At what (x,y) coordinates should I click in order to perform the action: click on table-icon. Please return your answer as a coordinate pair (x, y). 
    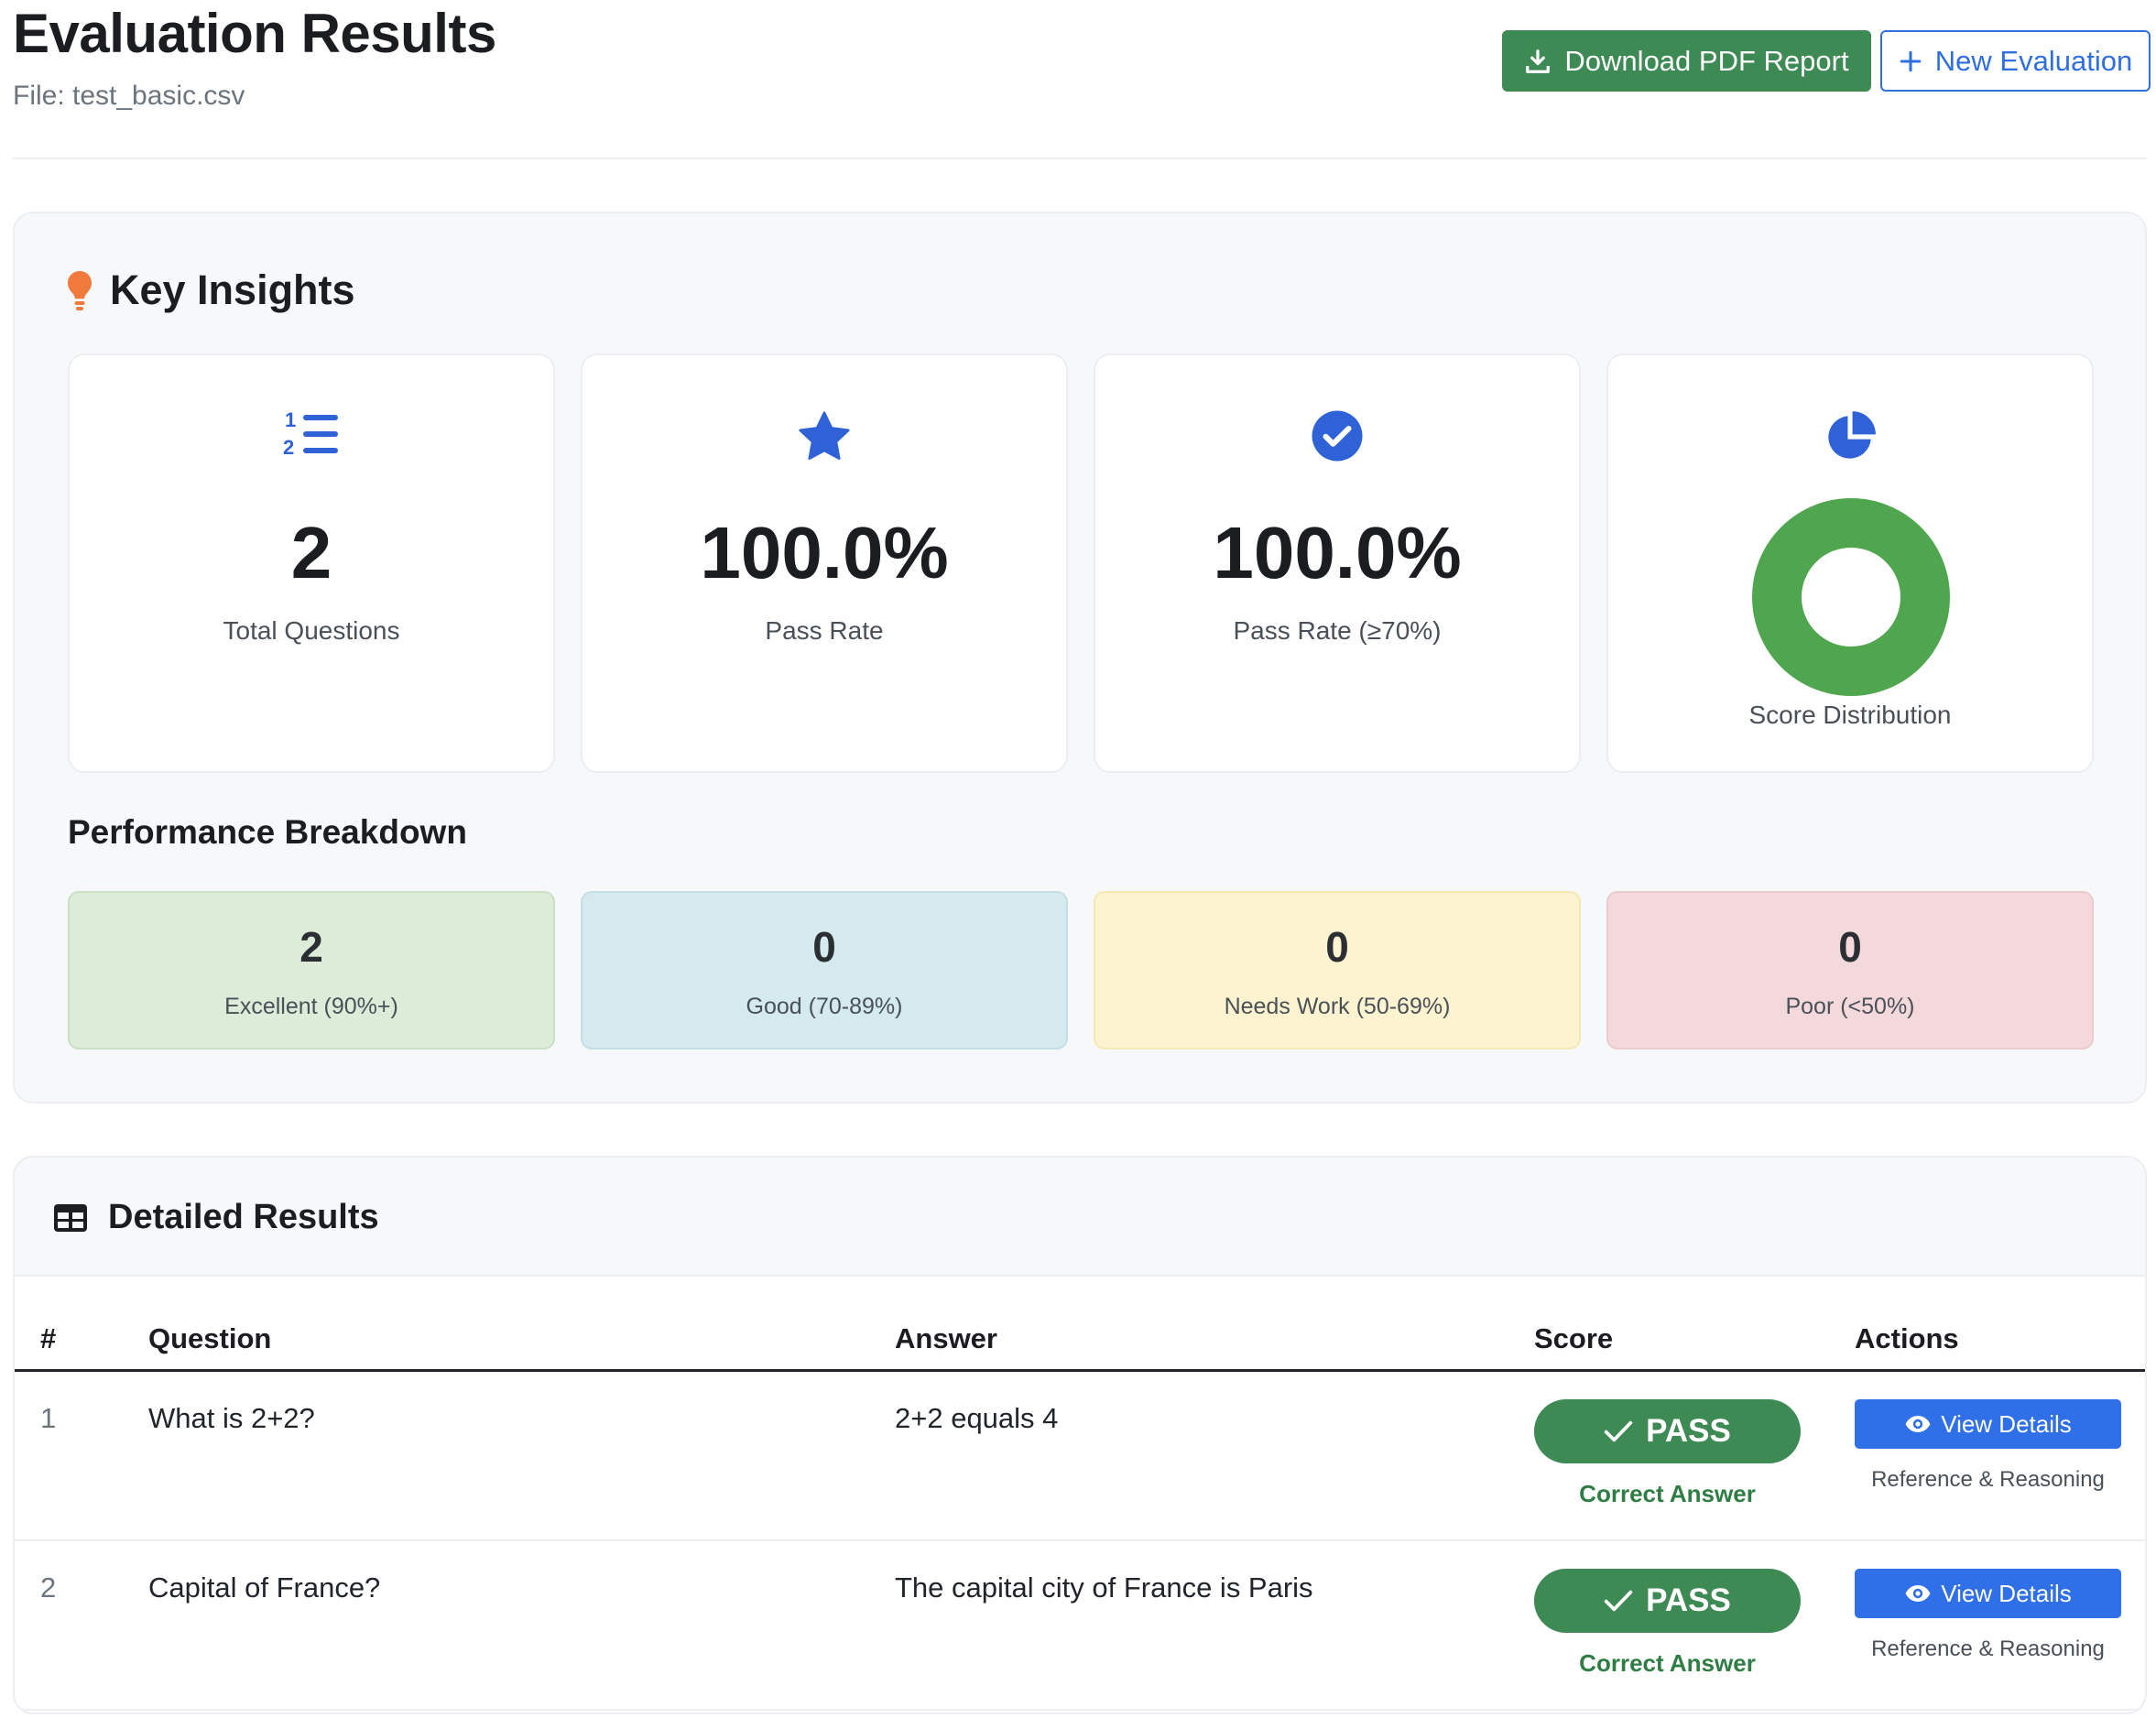
    Looking at the image, I should click on (70, 1218).